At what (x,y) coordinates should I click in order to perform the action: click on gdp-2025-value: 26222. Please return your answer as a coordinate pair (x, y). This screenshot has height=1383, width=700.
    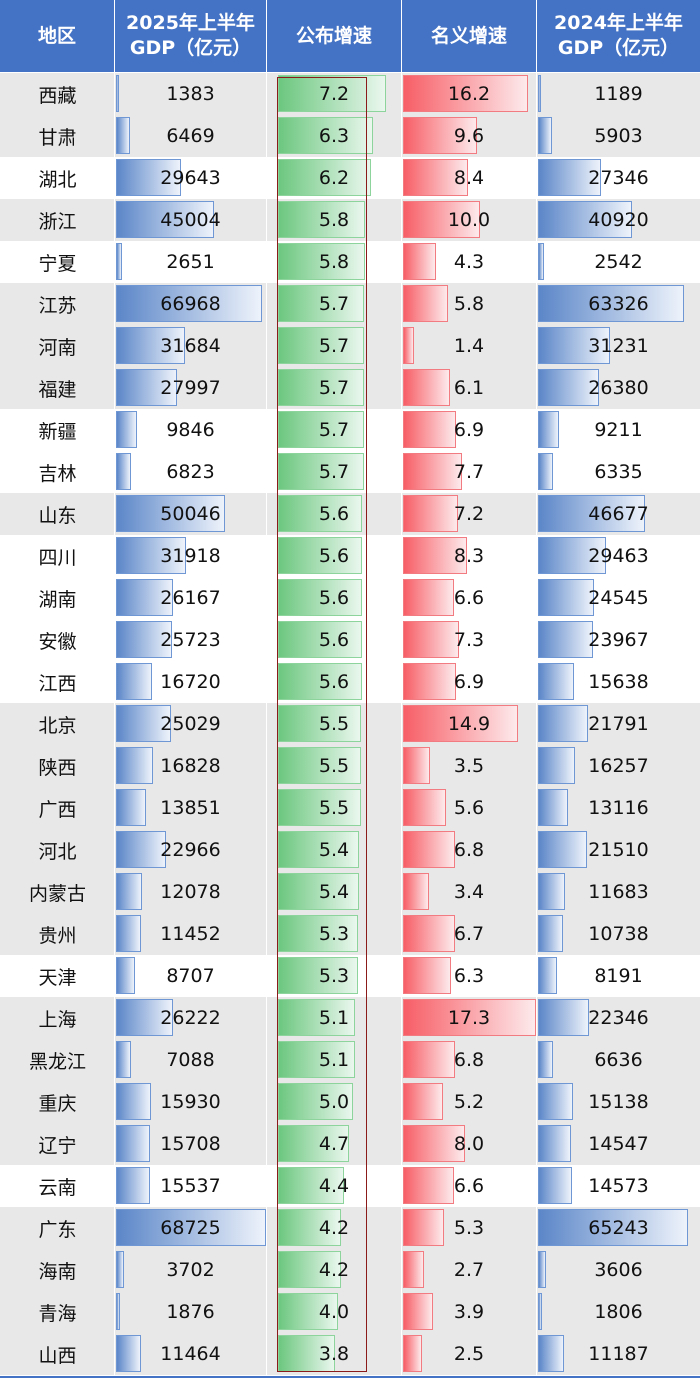
    Looking at the image, I should click on (190, 1018).